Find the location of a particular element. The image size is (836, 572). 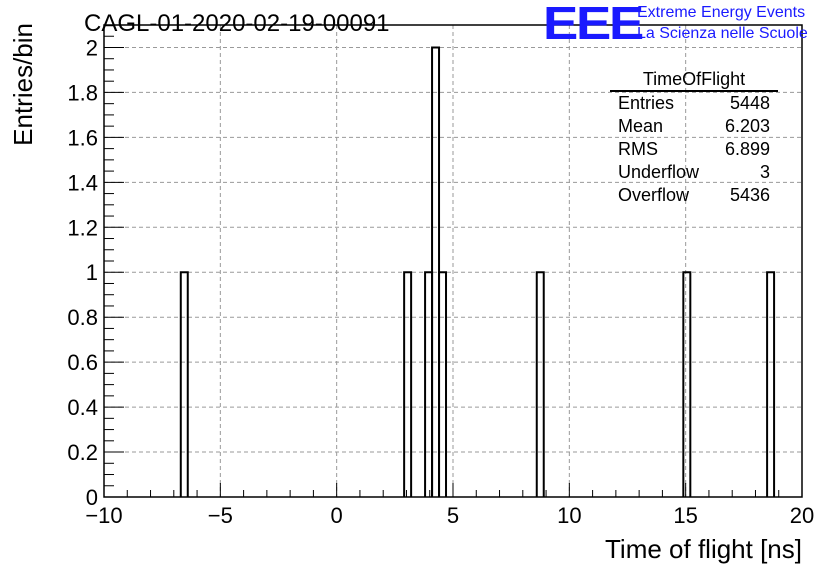

stats-row-mean: Mean 6.203 is located at coordinates (694, 126).